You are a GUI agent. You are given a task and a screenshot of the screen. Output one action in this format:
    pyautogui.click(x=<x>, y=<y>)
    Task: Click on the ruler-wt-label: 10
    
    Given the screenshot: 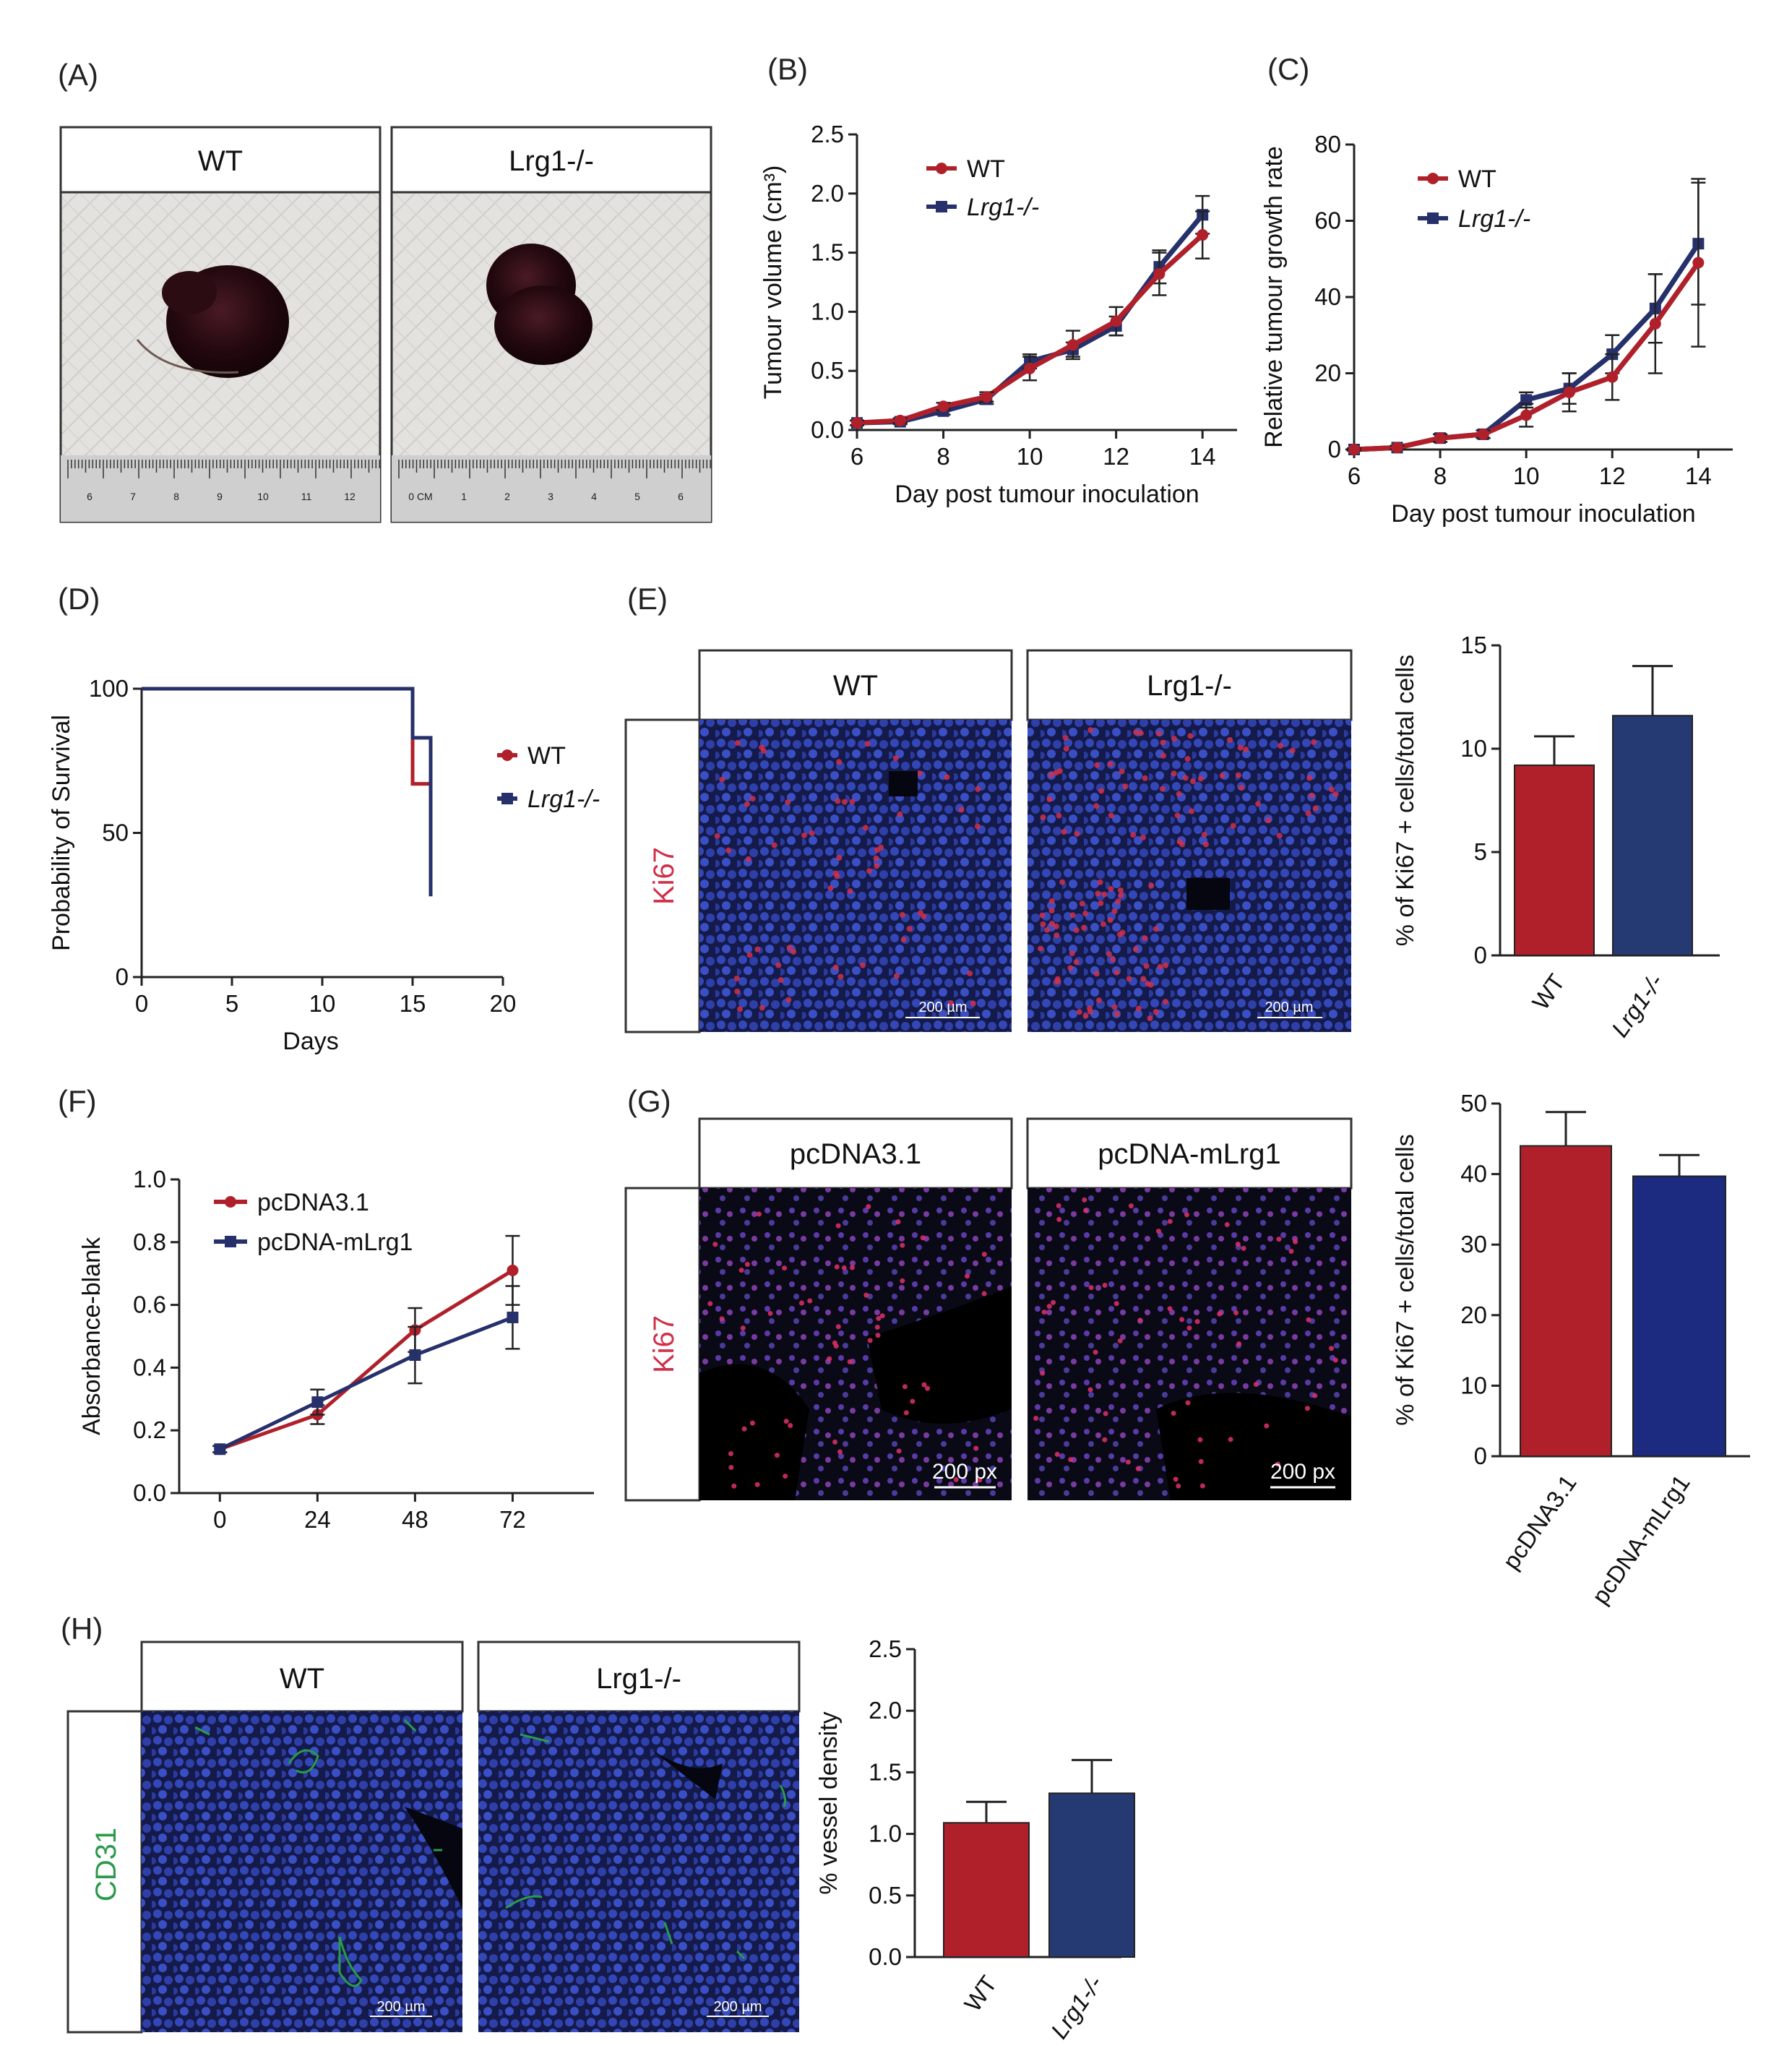 What is the action you would take?
    pyautogui.click(x=263, y=497)
    